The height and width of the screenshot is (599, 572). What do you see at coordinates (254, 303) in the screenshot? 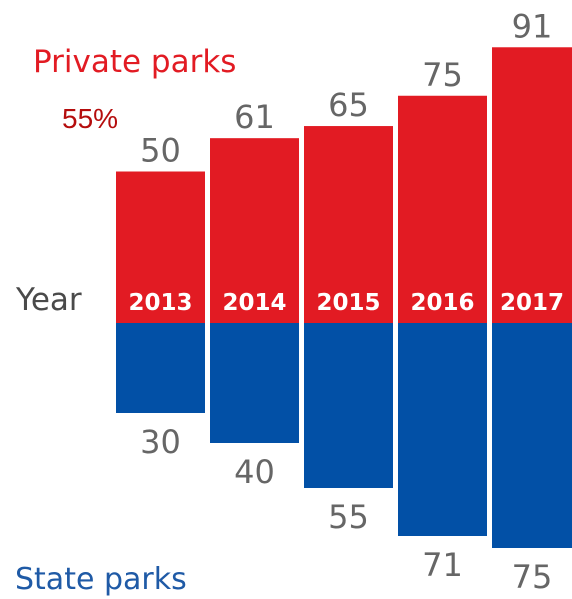
I see `year-label-2014: 2014` at bounding box center [254, 303].